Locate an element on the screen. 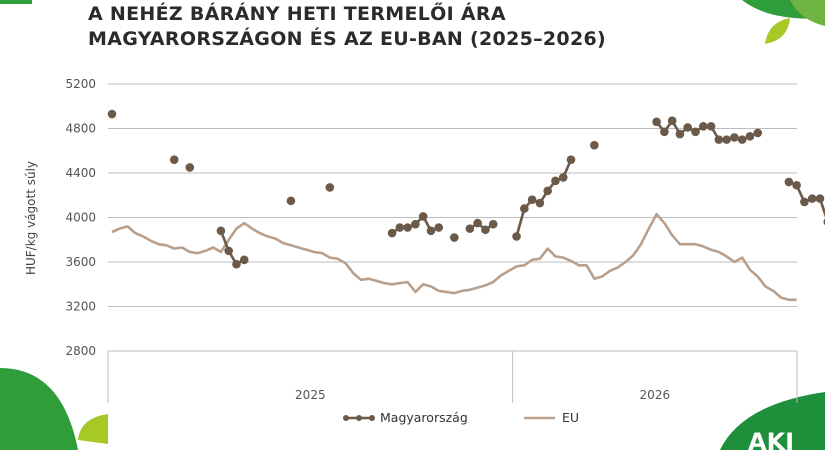  y-tick-label: 3200 is located at coordinates (80, 307).